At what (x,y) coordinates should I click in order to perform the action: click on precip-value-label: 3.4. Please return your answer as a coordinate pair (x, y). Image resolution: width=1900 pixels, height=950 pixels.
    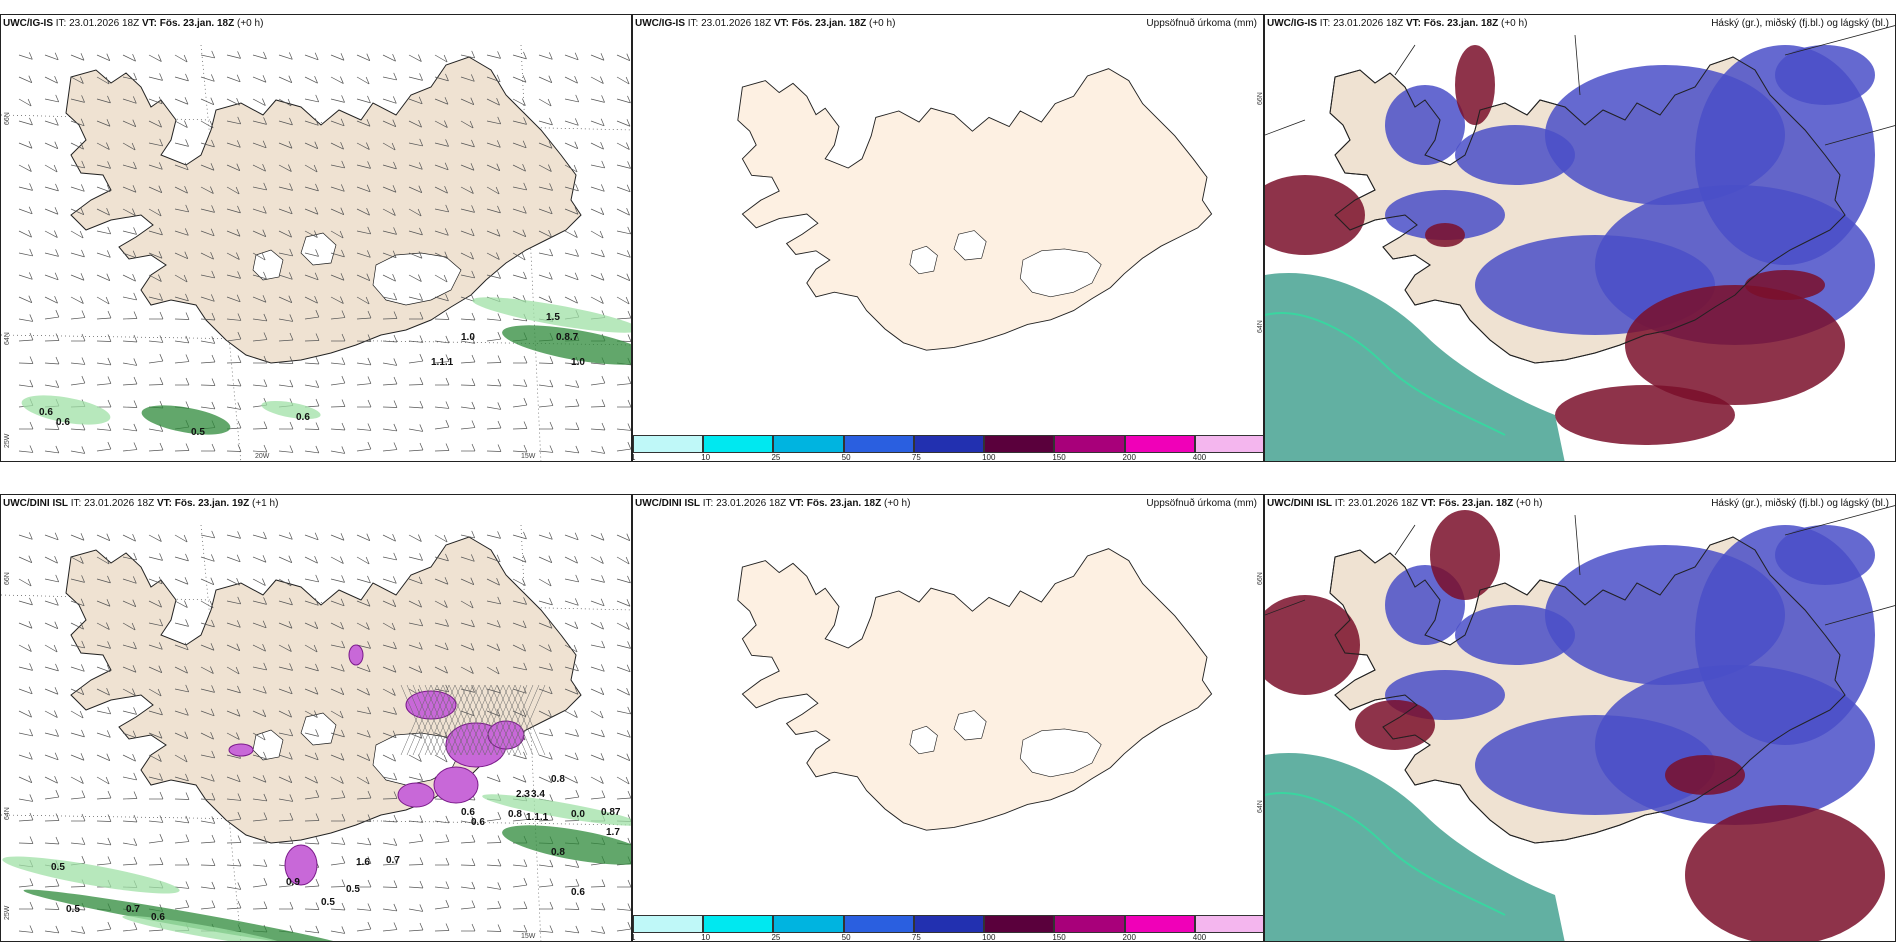
    Looking at the image, I should click on (538, 794).